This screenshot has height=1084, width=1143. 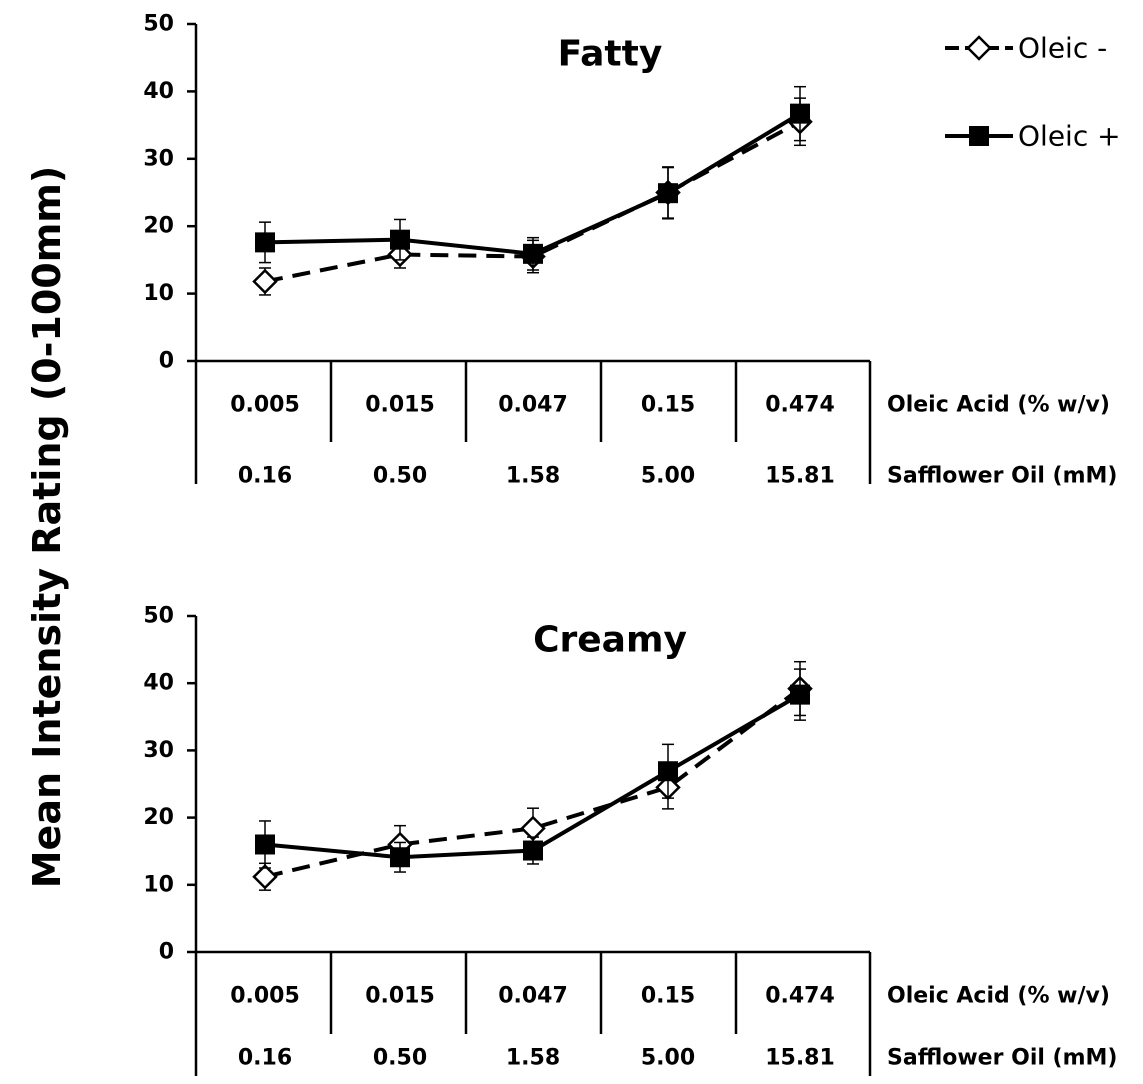 I want to click on chart-title: Creamy, so click(x=610, y=640).